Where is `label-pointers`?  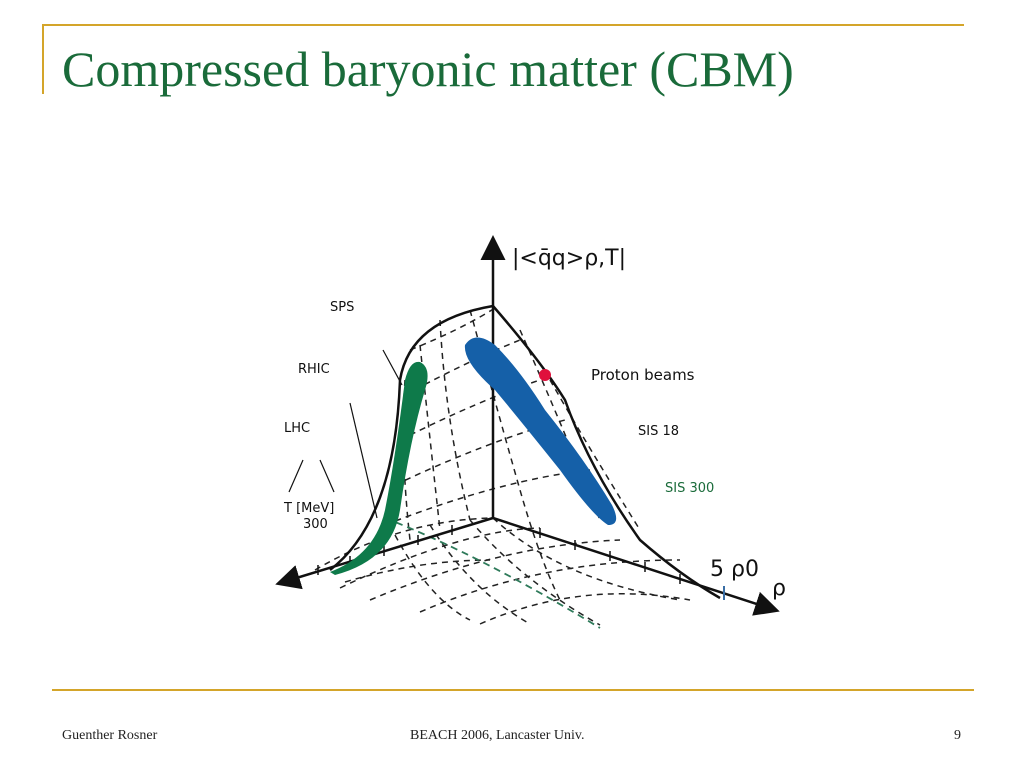
label-pointers is located at coordinates (345, 434).